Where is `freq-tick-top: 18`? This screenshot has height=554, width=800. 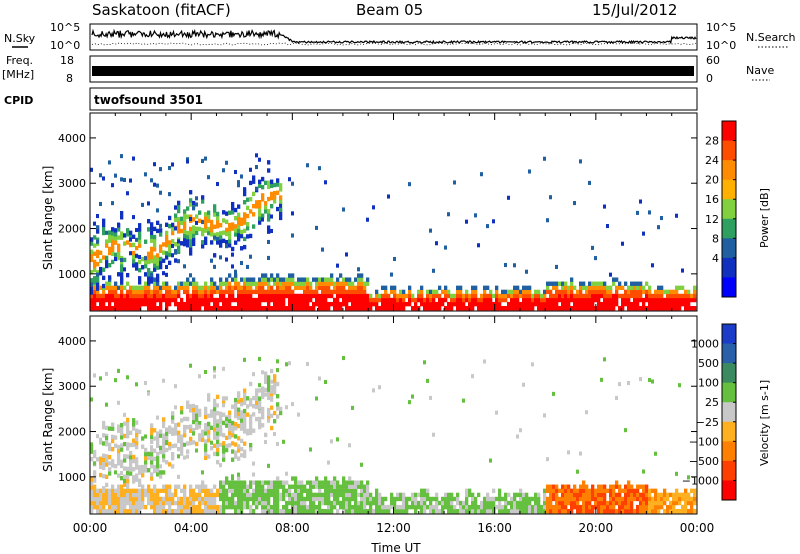 freq-tick-top: 18 is located at coordinates (67, 60).